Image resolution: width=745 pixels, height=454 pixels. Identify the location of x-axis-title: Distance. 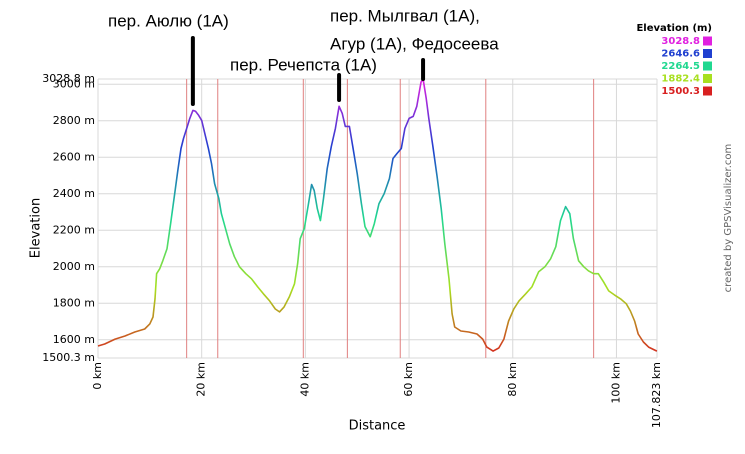
(377, 426).